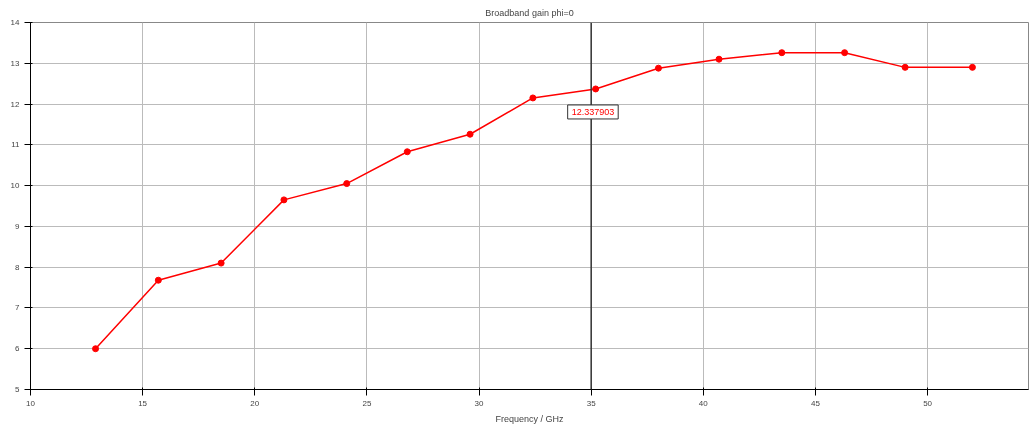 This screenshot has width=1033, height=426. What do you see at coordinates (15, 186) in the screenshot?
I see `y-tick-label: 10` at bounding box center [15, 186].